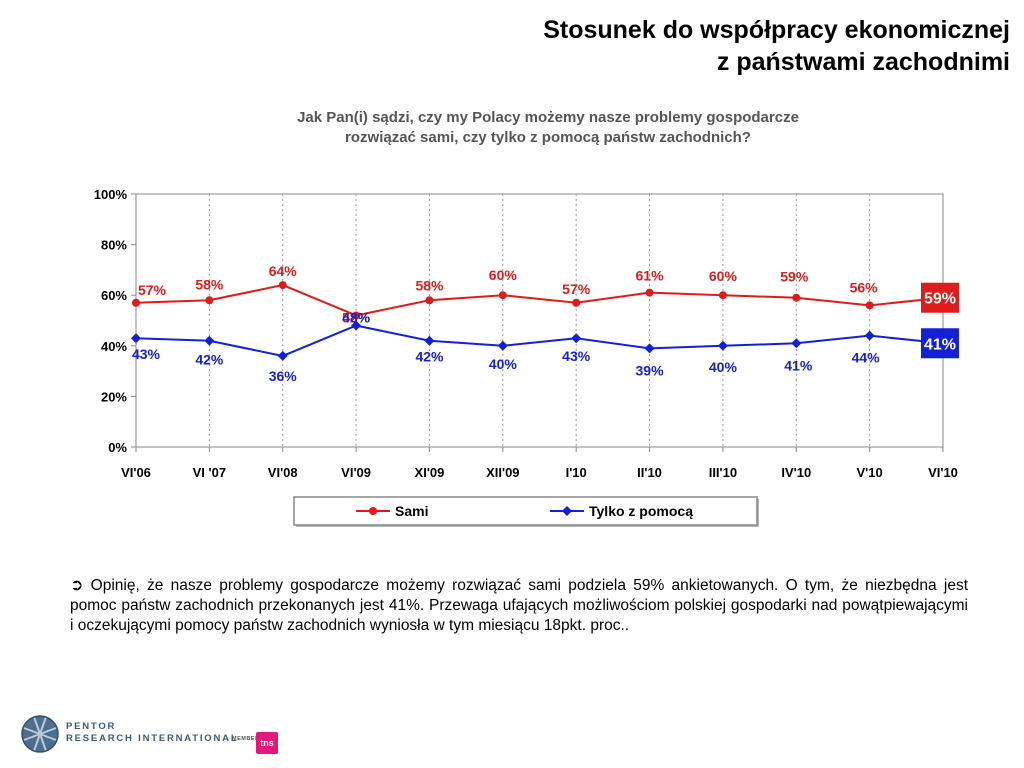 The height and width of the screenshot is (768, 1024). Describe the element at coordinates (641, 511) in the screenshot. I see `legend-label-pomoc: Tylko z pomocą` at that location.